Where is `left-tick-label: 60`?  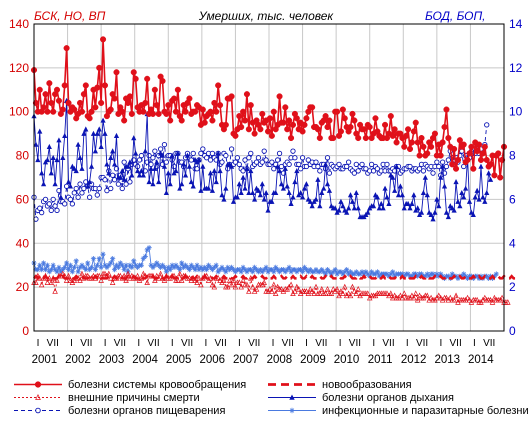
left-tick-label: 60 is located at coordinates (23, 199).